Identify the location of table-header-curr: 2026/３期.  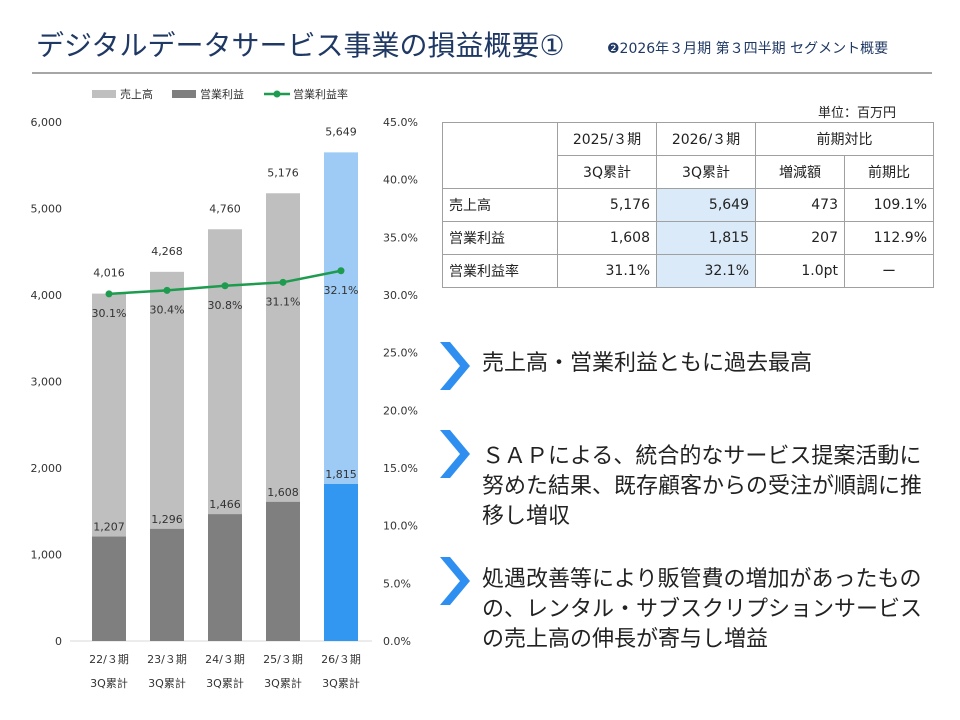
(706, 139).